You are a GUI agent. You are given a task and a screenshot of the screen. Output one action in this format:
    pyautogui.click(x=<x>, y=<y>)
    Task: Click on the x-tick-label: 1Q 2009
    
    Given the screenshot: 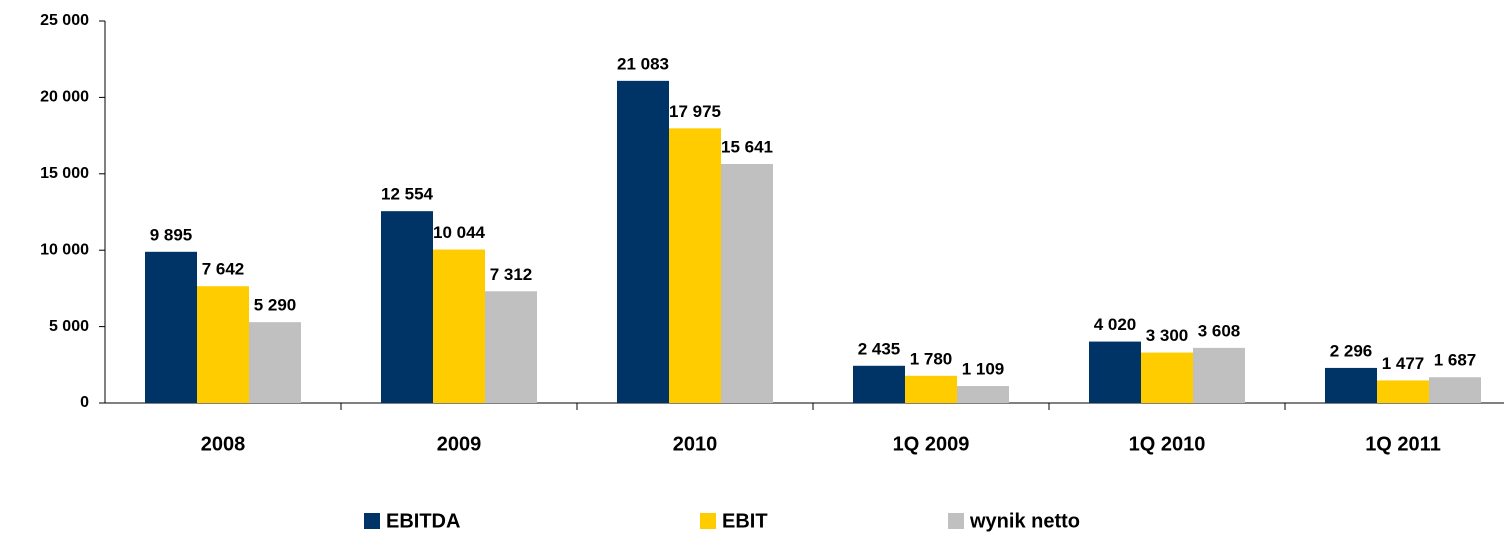 What is the action you would take?
    pyautogui.click(x=931, y=444)
    